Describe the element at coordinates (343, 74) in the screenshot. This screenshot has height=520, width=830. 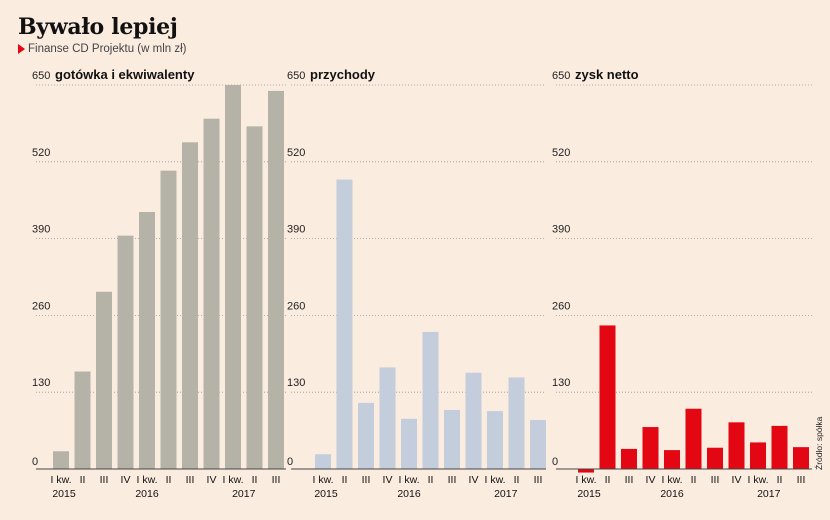
I see `panel-title: przychody` at that location.